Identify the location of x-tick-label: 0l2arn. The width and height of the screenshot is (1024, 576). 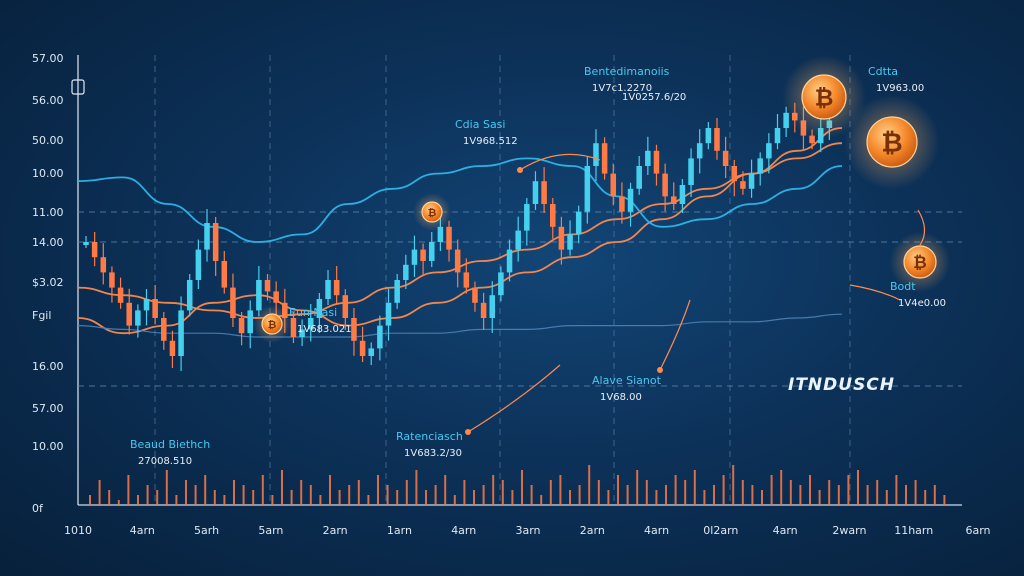
(720, 530).